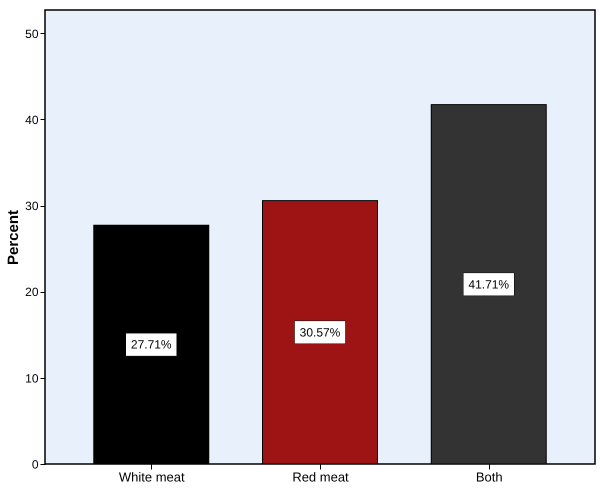  What do you see at coordinates (489, 284) in the screenshot?
I see `data-label: 41.71%` at bounding box center [489, 284].